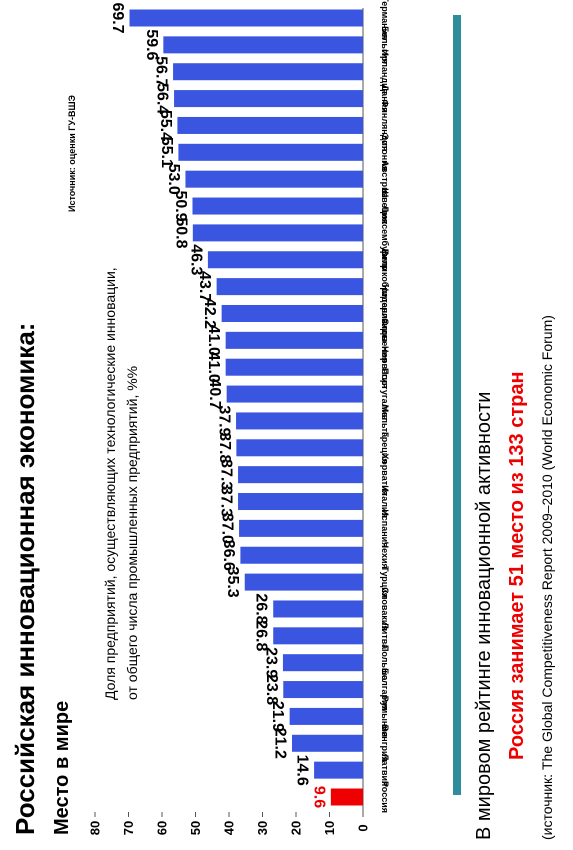 The image size is (573, 850). Describe the element at coordinates (166, 152) in the screenshot. I see `value-label: 55.1` at that location.